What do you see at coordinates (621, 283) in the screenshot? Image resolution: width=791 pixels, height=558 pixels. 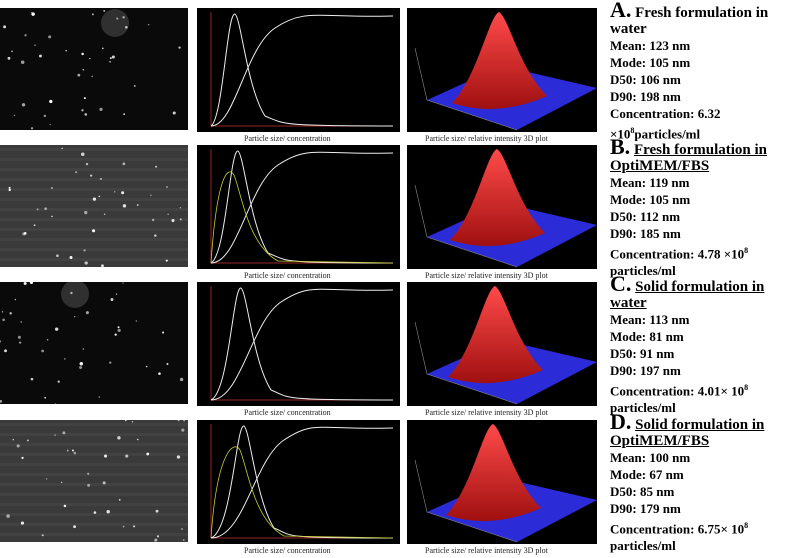 I see `panel-letter: C.` at bounding box center [621, 283].